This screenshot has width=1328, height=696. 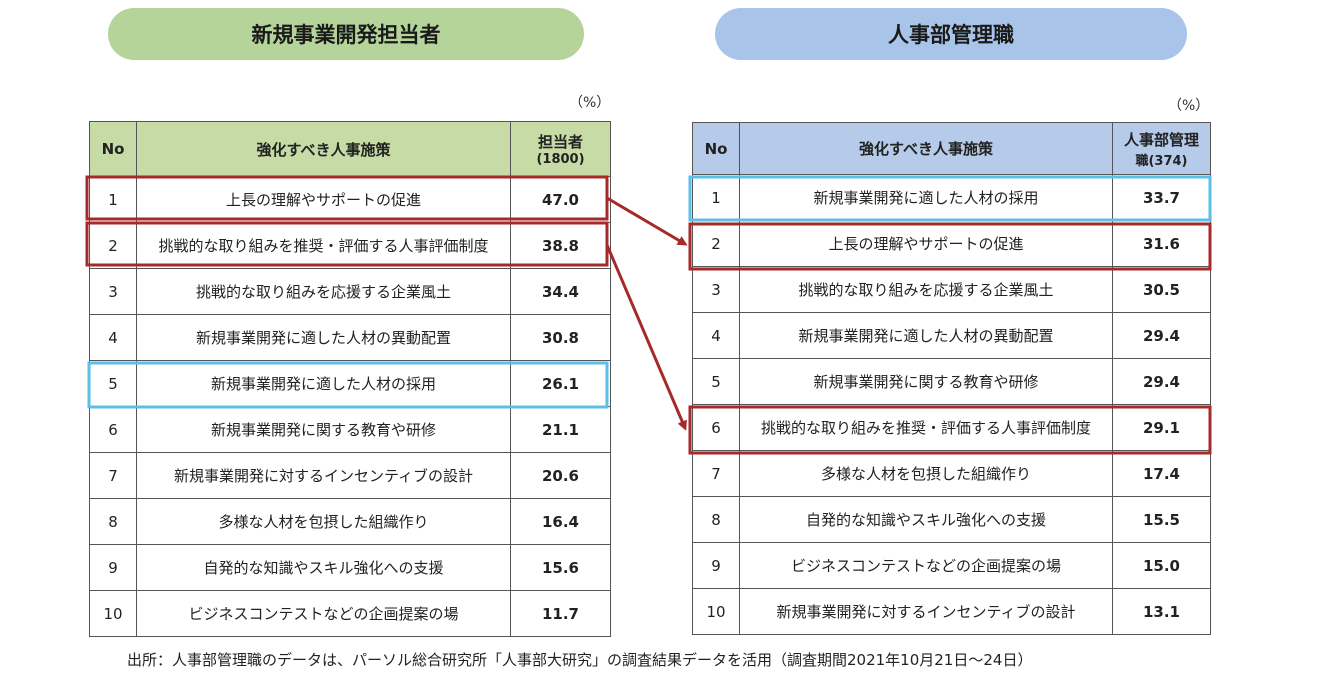 I want to click on table-row: 2 上長の理解やサポートの促進 31.6, so click(x=951, y=243).